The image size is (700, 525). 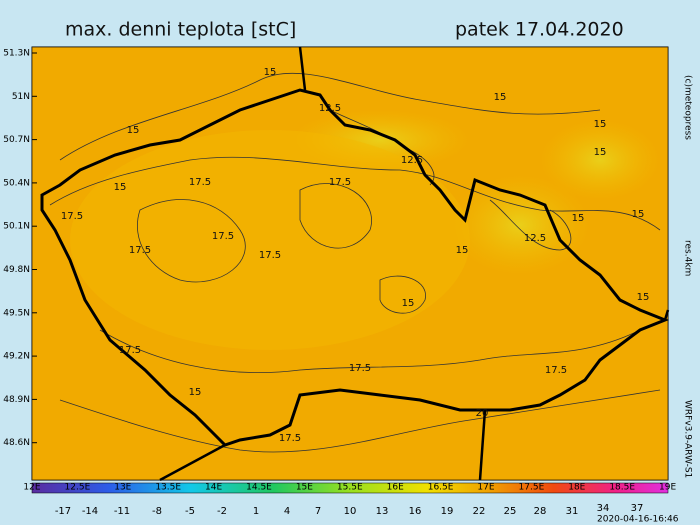 What do you see at coordinates (318, 511) in the screenshot?
I see `colorbar-label: 7` at bounding box center [318, 511].